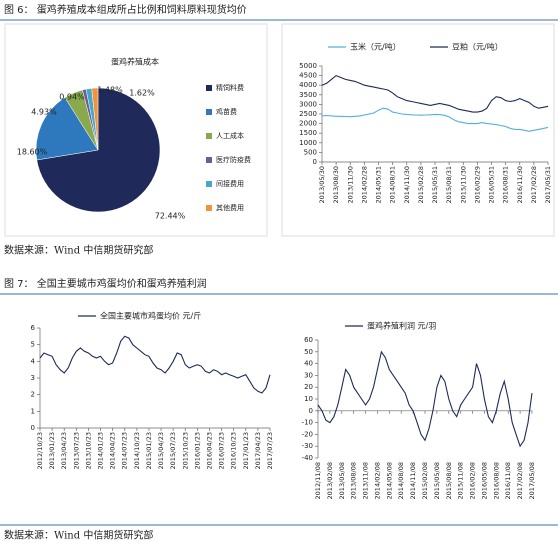 This screenshot has width=558, height=545. Describe the element at coordinates (473, 480) in the screenshot. I see `x-tick-label: 2016/02/08` at that location.